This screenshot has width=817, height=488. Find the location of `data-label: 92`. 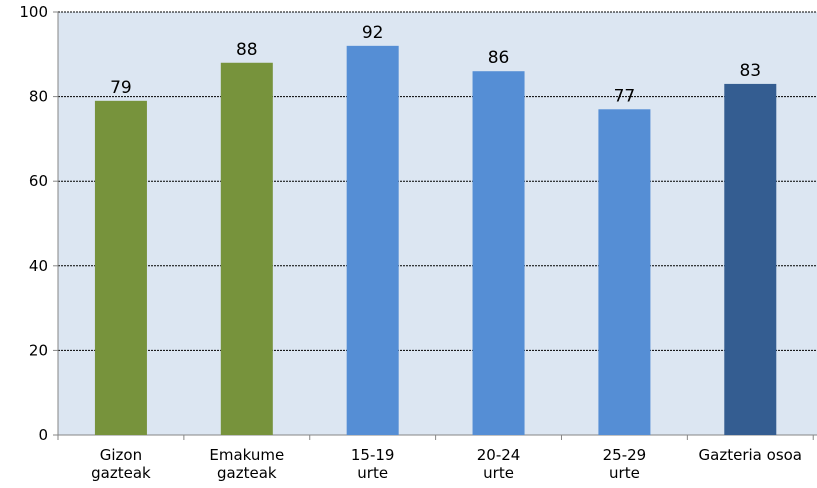

data-label: 92 is located at coordinates (373, 33).